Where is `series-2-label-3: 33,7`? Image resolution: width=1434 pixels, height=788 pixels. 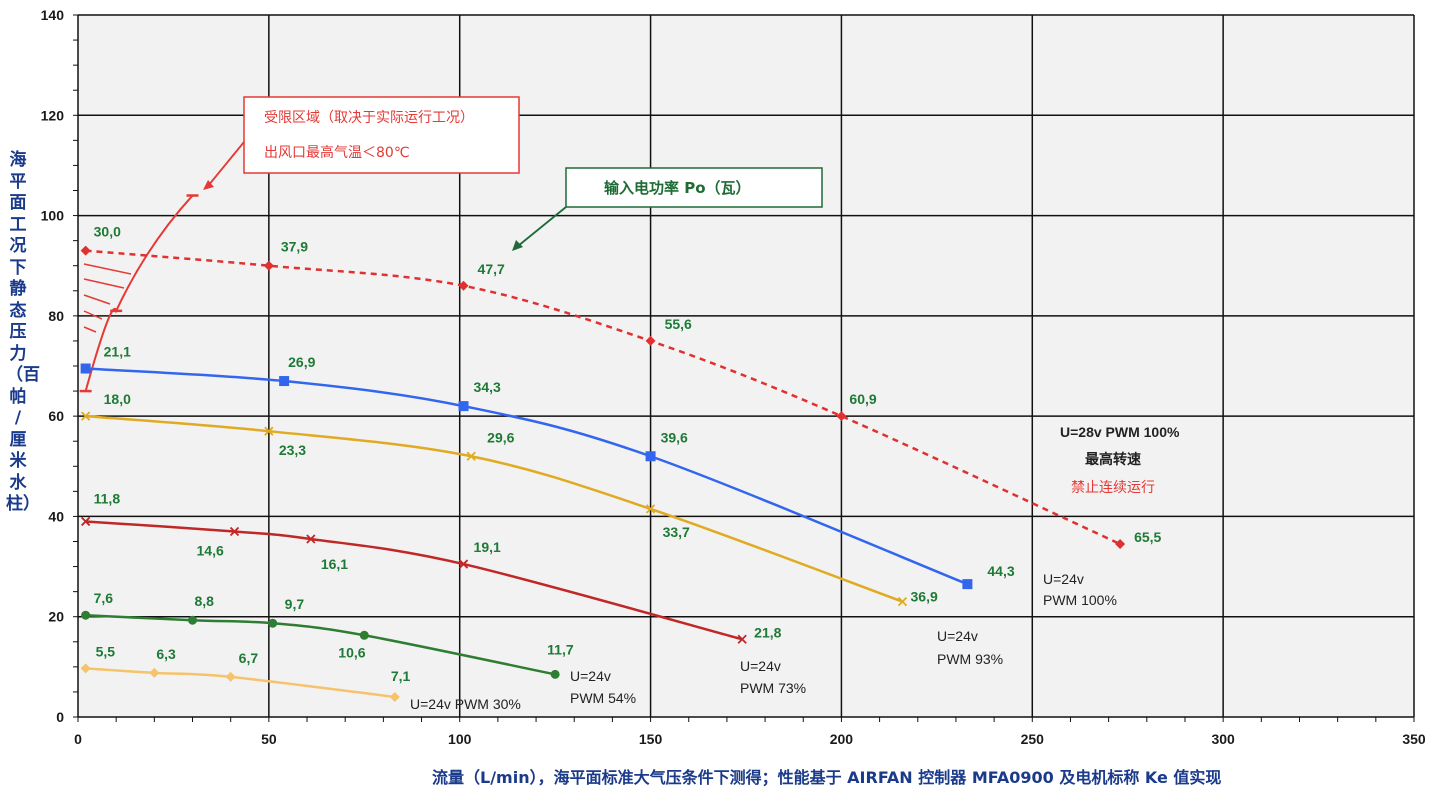
series-2-label-3: 33,7 is located at coordinates (676, 532).